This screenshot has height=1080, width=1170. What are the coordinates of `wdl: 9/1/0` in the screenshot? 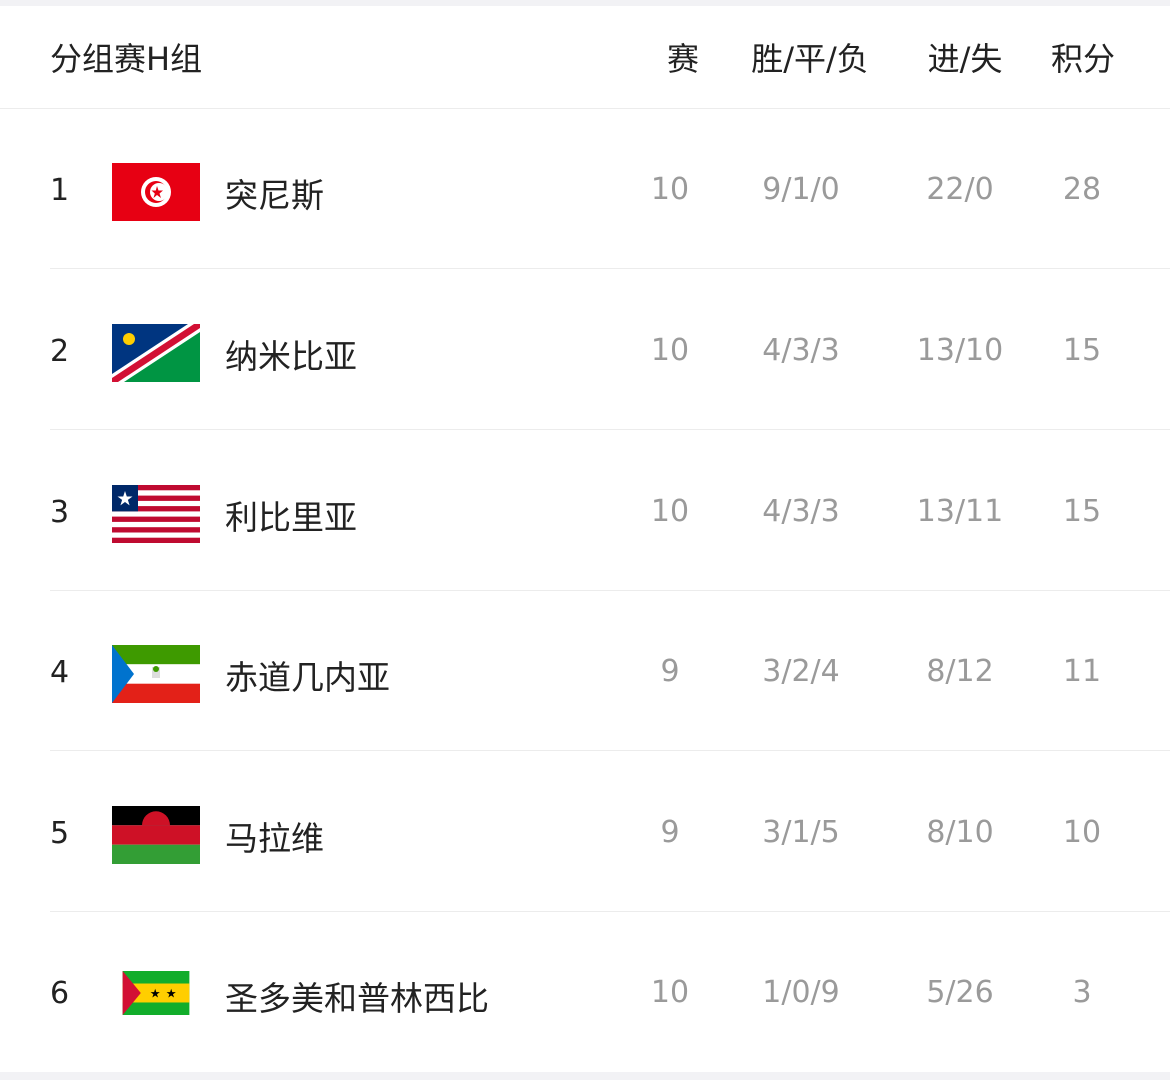 It's located at (801, 189).